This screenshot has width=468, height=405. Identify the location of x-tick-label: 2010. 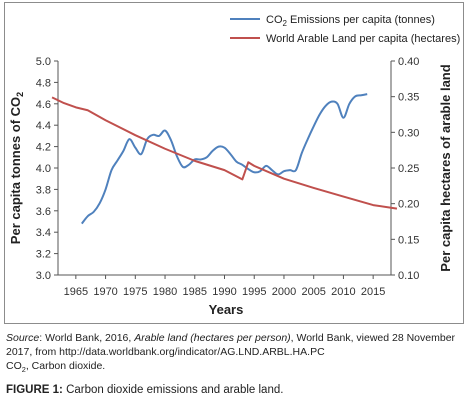
(343, 292).